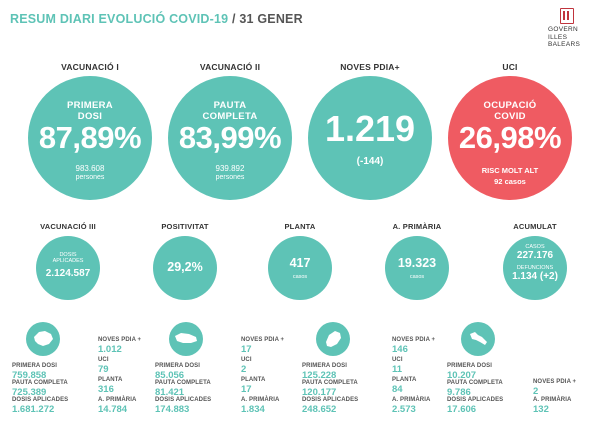  What do you see at coordinates (186, 339) in the screenshot?
I see `menorca-icon` at bounding box center [186, 339].